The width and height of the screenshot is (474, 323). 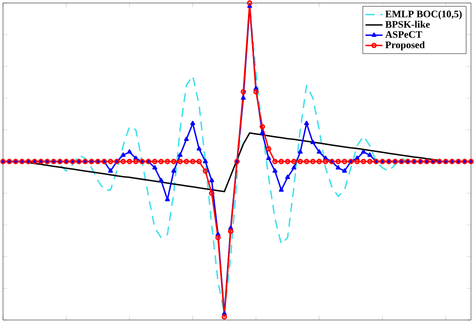 I want to click on legend-label: ASPeCT, so click(x=403, y=34).